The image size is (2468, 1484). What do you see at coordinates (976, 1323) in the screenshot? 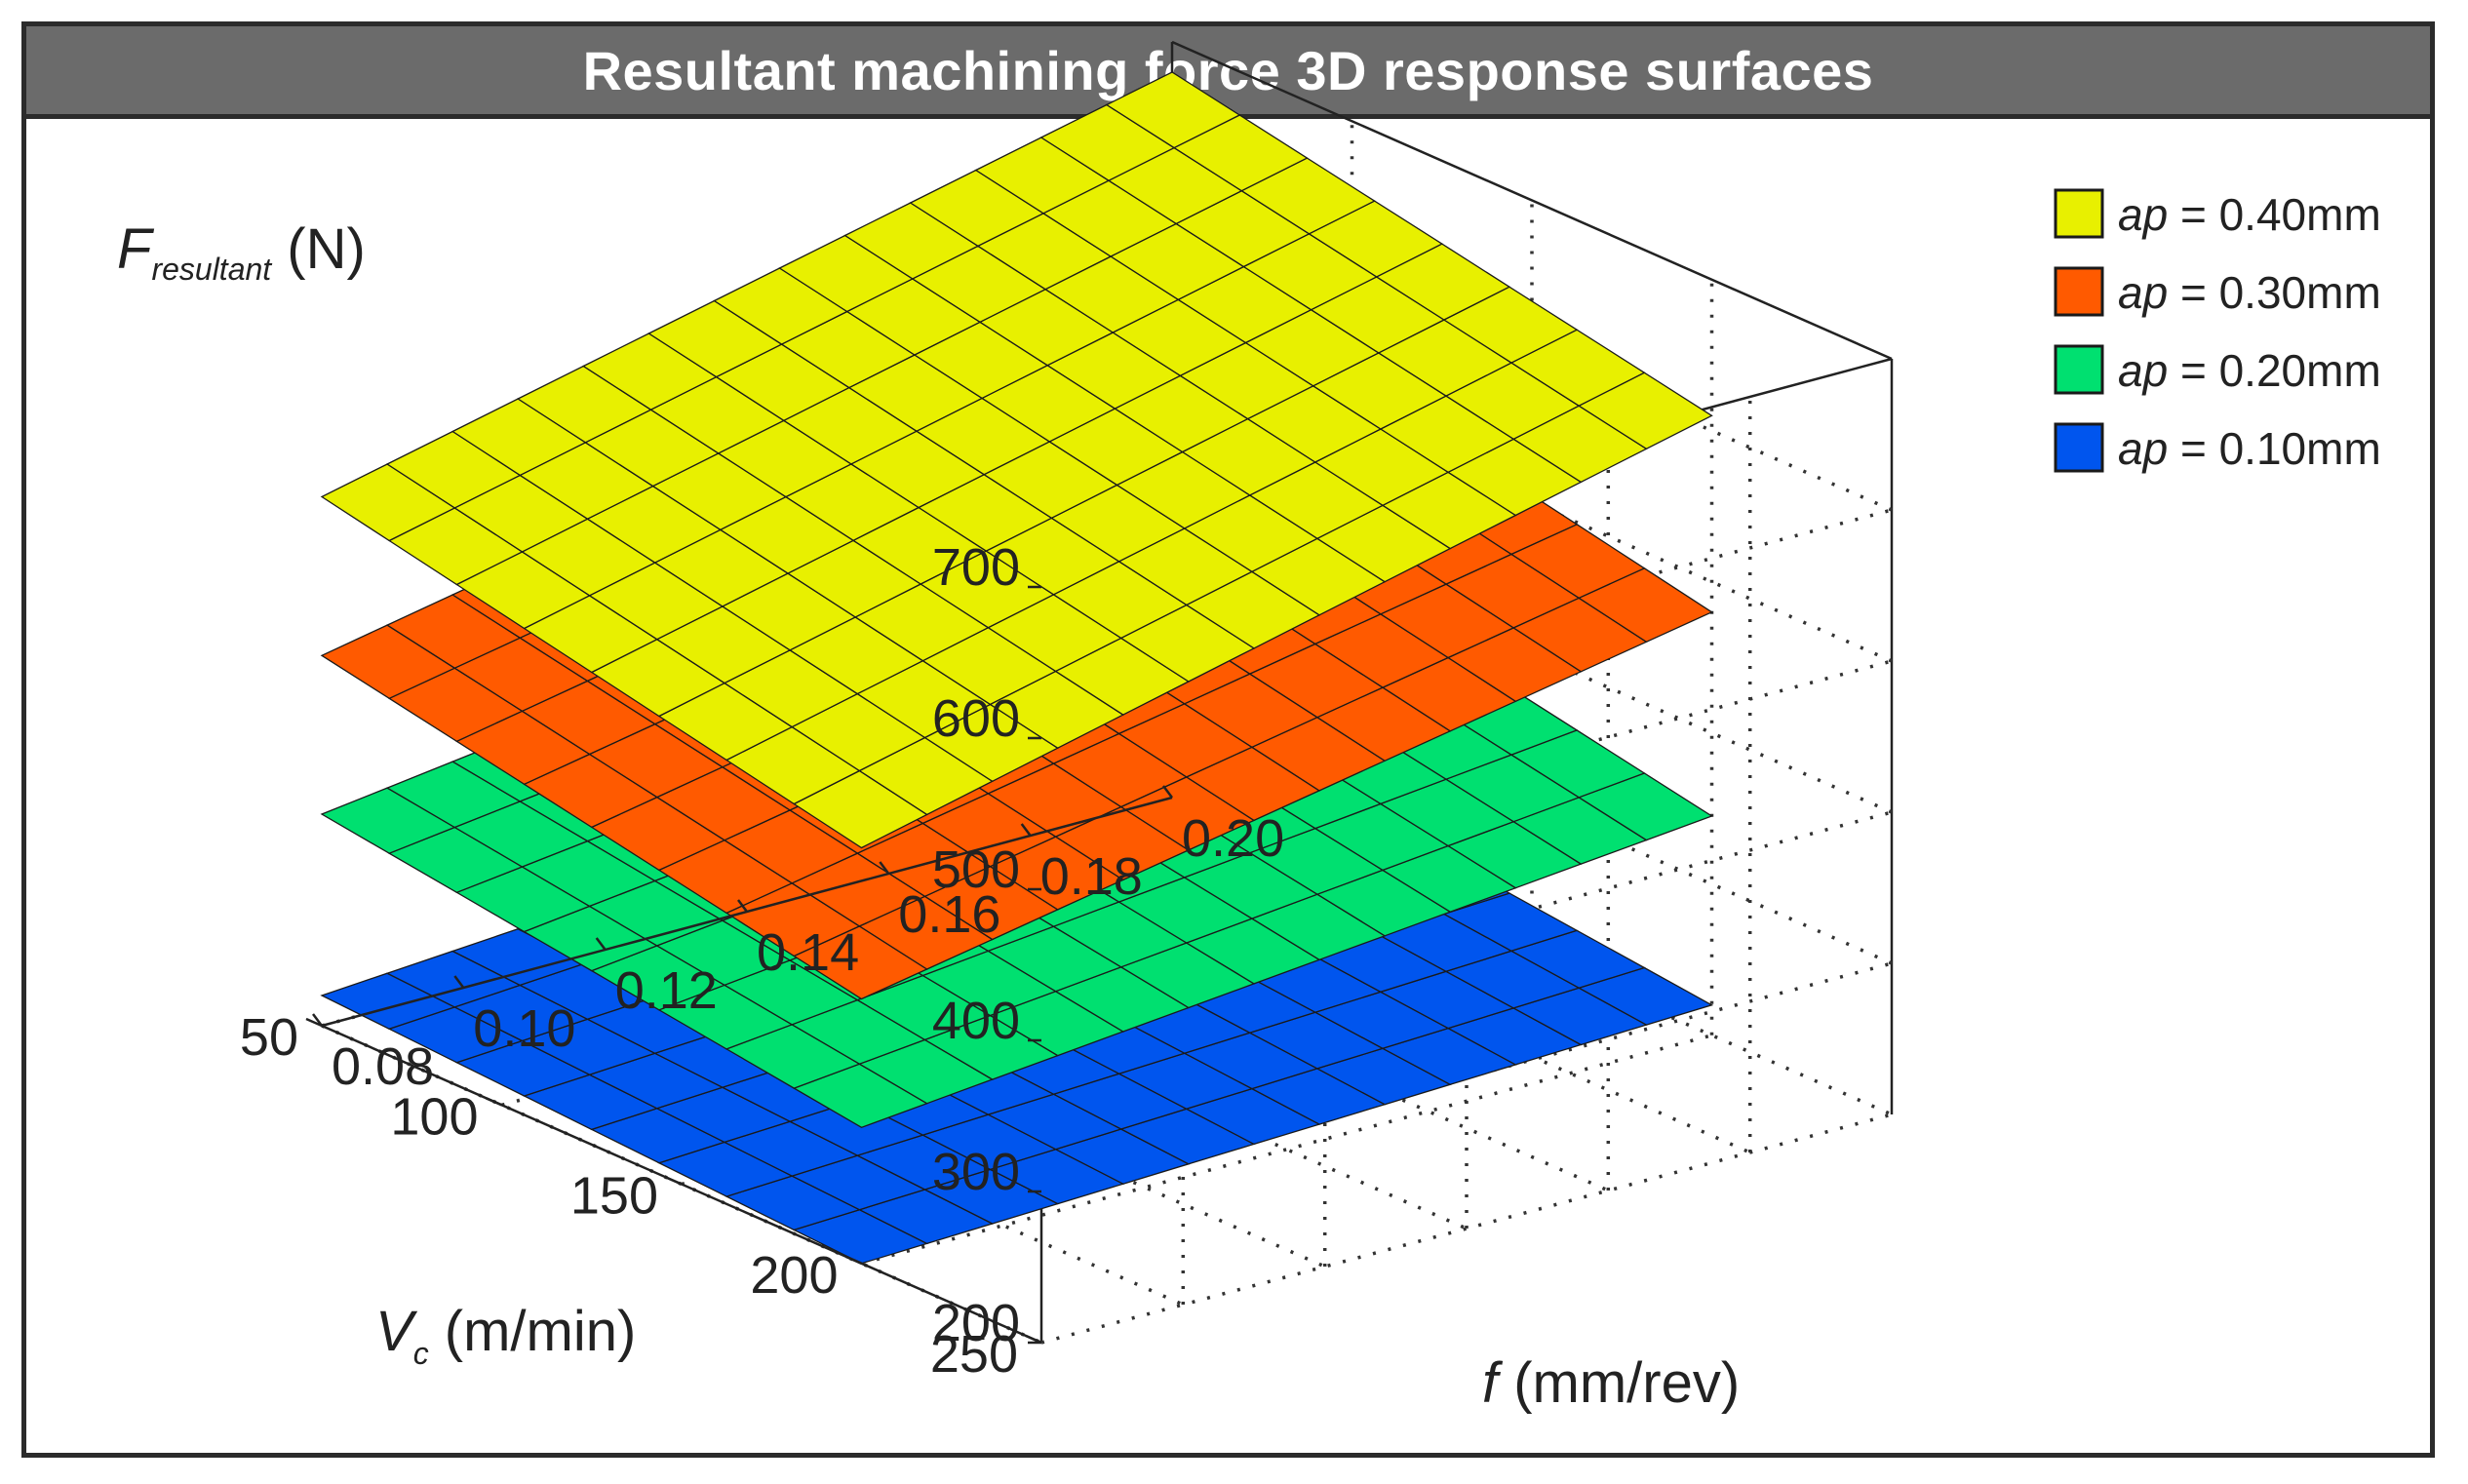
I see `z-tick-label: 200` at bounding box center [976, 1323].